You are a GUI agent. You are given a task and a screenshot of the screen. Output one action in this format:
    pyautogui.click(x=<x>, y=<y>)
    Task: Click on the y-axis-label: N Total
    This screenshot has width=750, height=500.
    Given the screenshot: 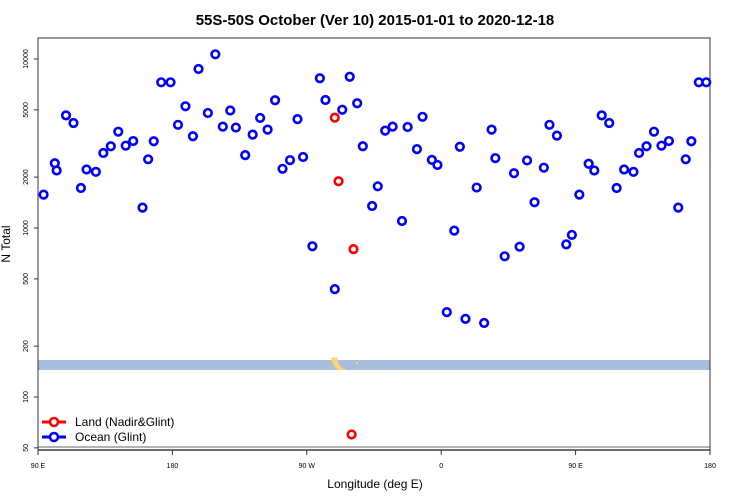 What is the action you would take?
    pyautogui.click(x=6, y=243)
    